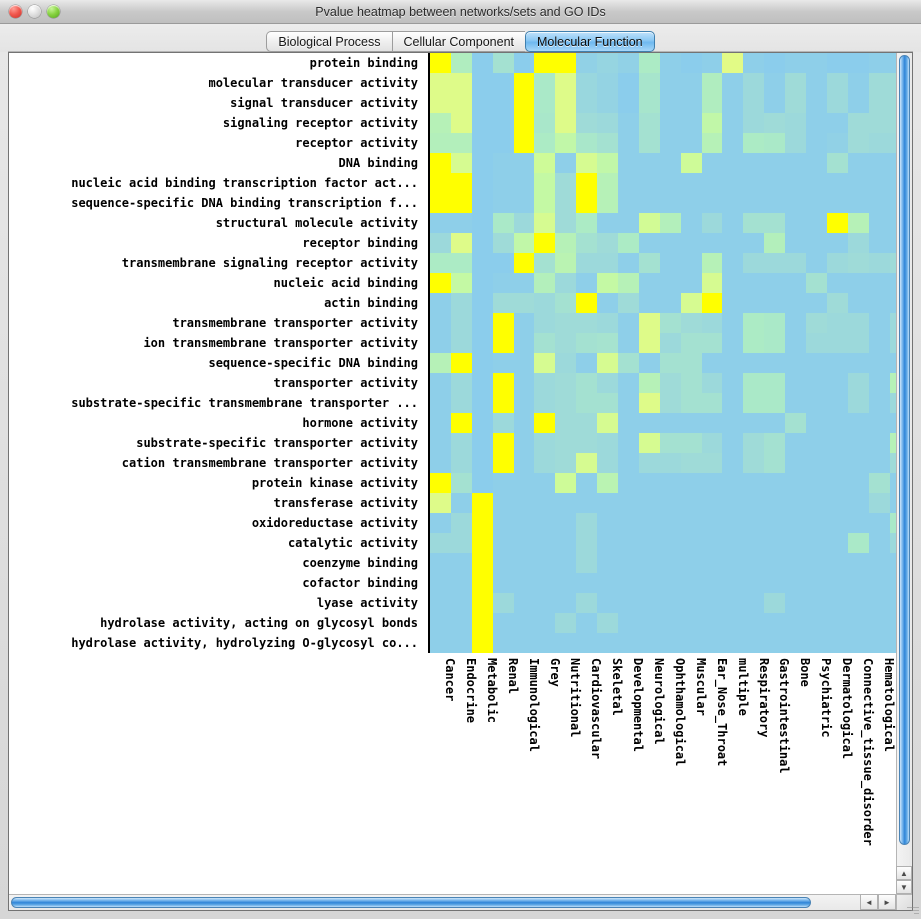 This screenshot has height=919, width=921. I want to click on horizontal-scrollbar-thumb, so click(411, 902).